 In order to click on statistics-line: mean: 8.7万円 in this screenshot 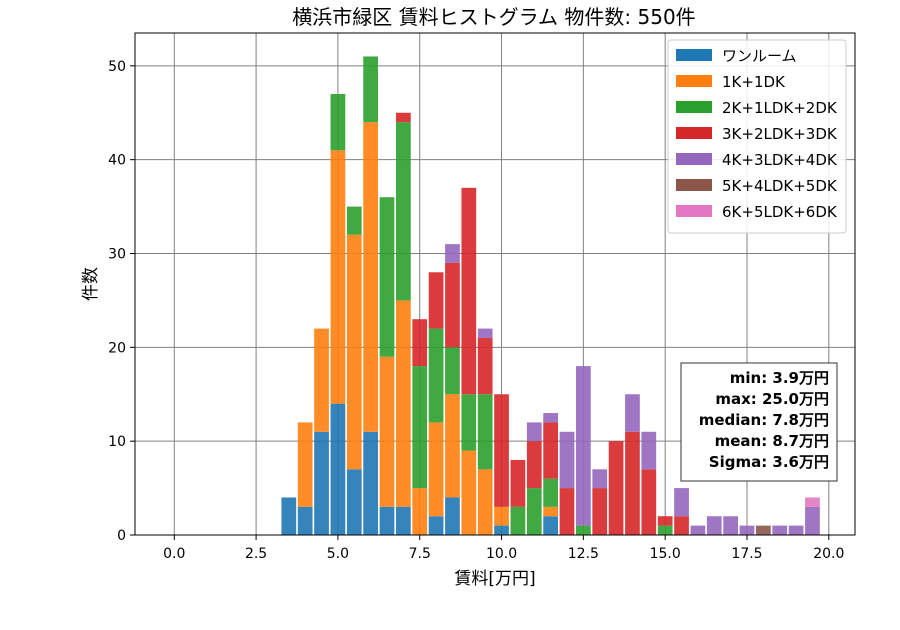, I will do `click(772, 441)`.